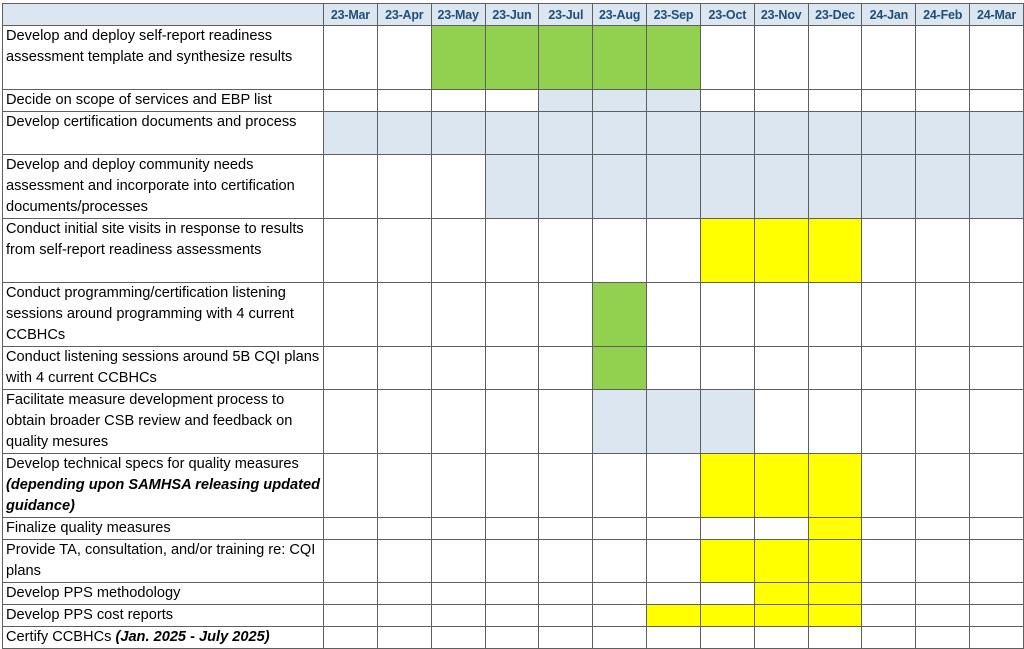  What do you see at coordinates (889, 14) in the screenshot?
I see `month-header-24-jan: 24-Jan` at bounding box center [889, 14].